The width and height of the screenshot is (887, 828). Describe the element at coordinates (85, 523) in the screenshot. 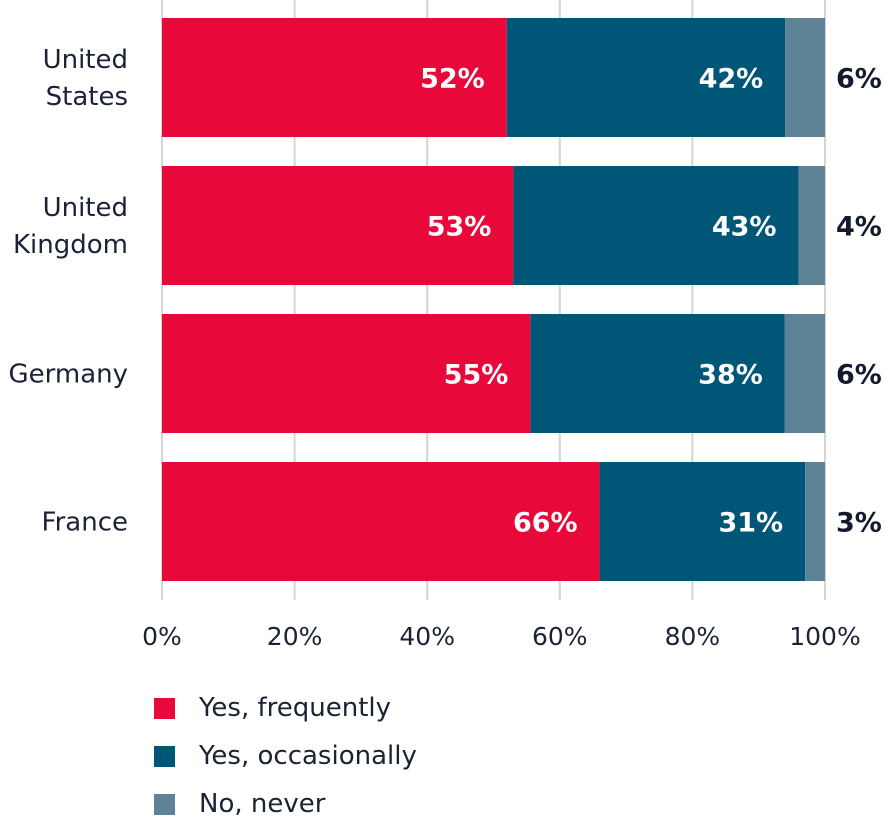

I see `category-label: France` at that location.